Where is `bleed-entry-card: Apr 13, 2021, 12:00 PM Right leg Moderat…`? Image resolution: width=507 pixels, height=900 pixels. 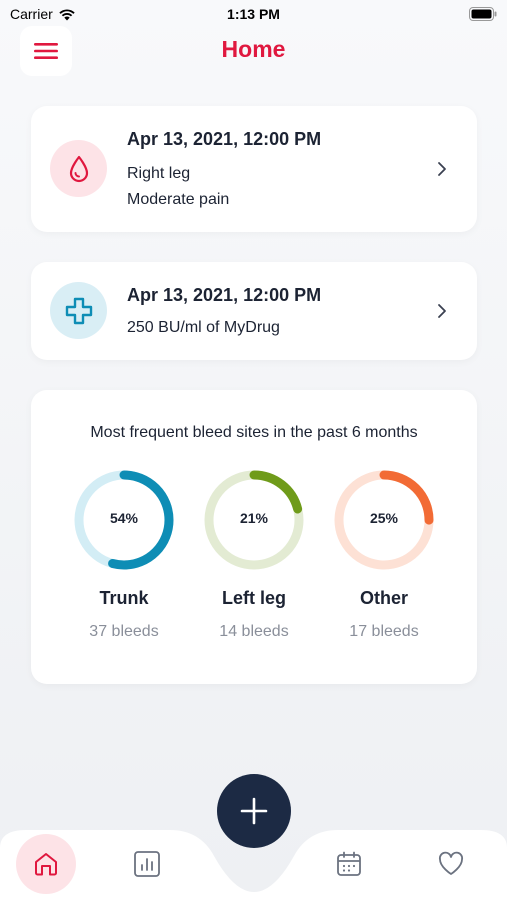 bleed-entry-card: Apr 13, 2021, 12:00 PM Right leg Moderat… is located at coordinates (254, 169).